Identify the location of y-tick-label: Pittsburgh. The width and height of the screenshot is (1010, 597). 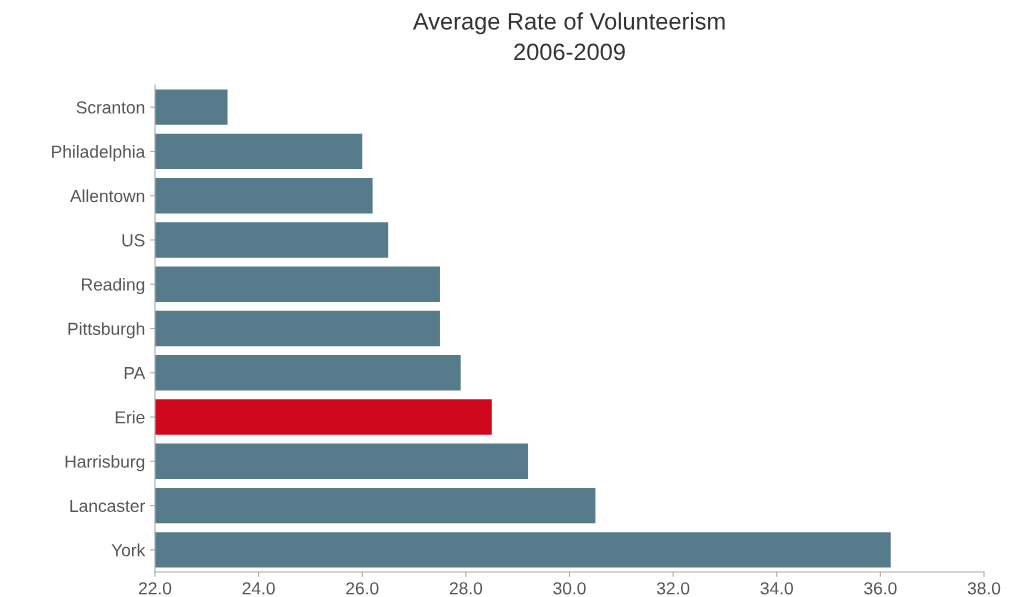
(106, 330).